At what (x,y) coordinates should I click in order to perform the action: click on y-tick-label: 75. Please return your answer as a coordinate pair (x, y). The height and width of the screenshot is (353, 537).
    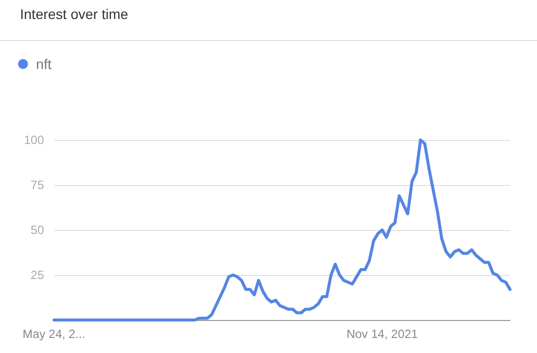
    Looking at the image, I should click on (37, 185).